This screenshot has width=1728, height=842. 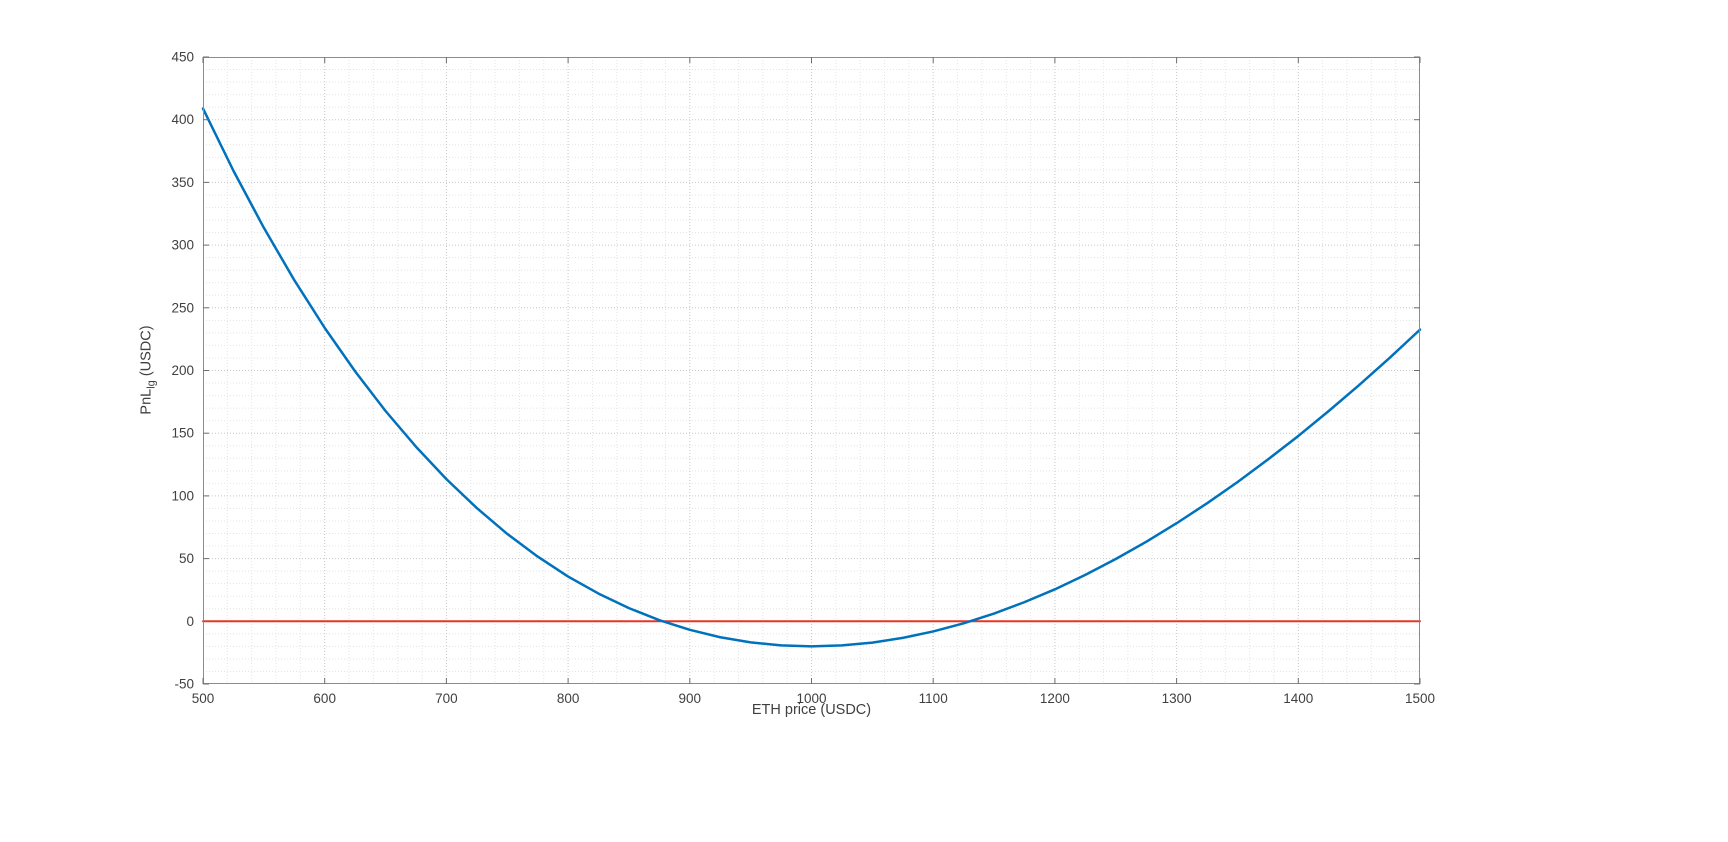 What do you see at coordinates (182, 307) in the screenshot?
I see `y-tick-label: 250` at bounding box center [182, 307].